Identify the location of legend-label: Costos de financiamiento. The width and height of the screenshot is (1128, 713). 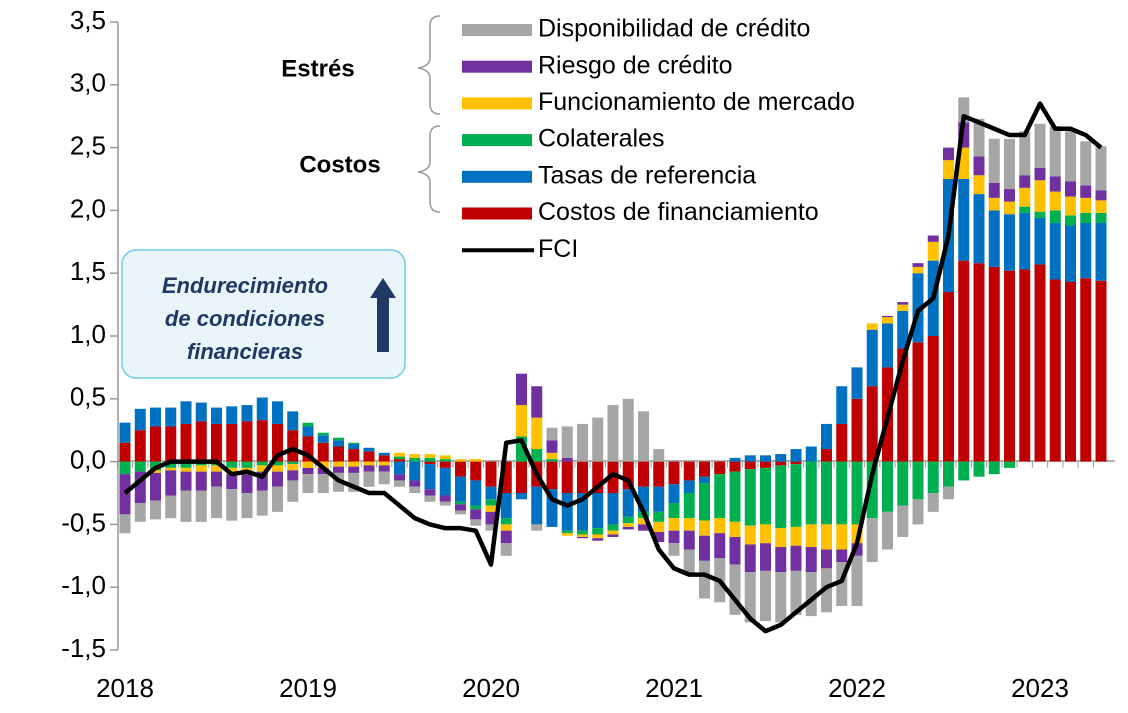
(678, 212).